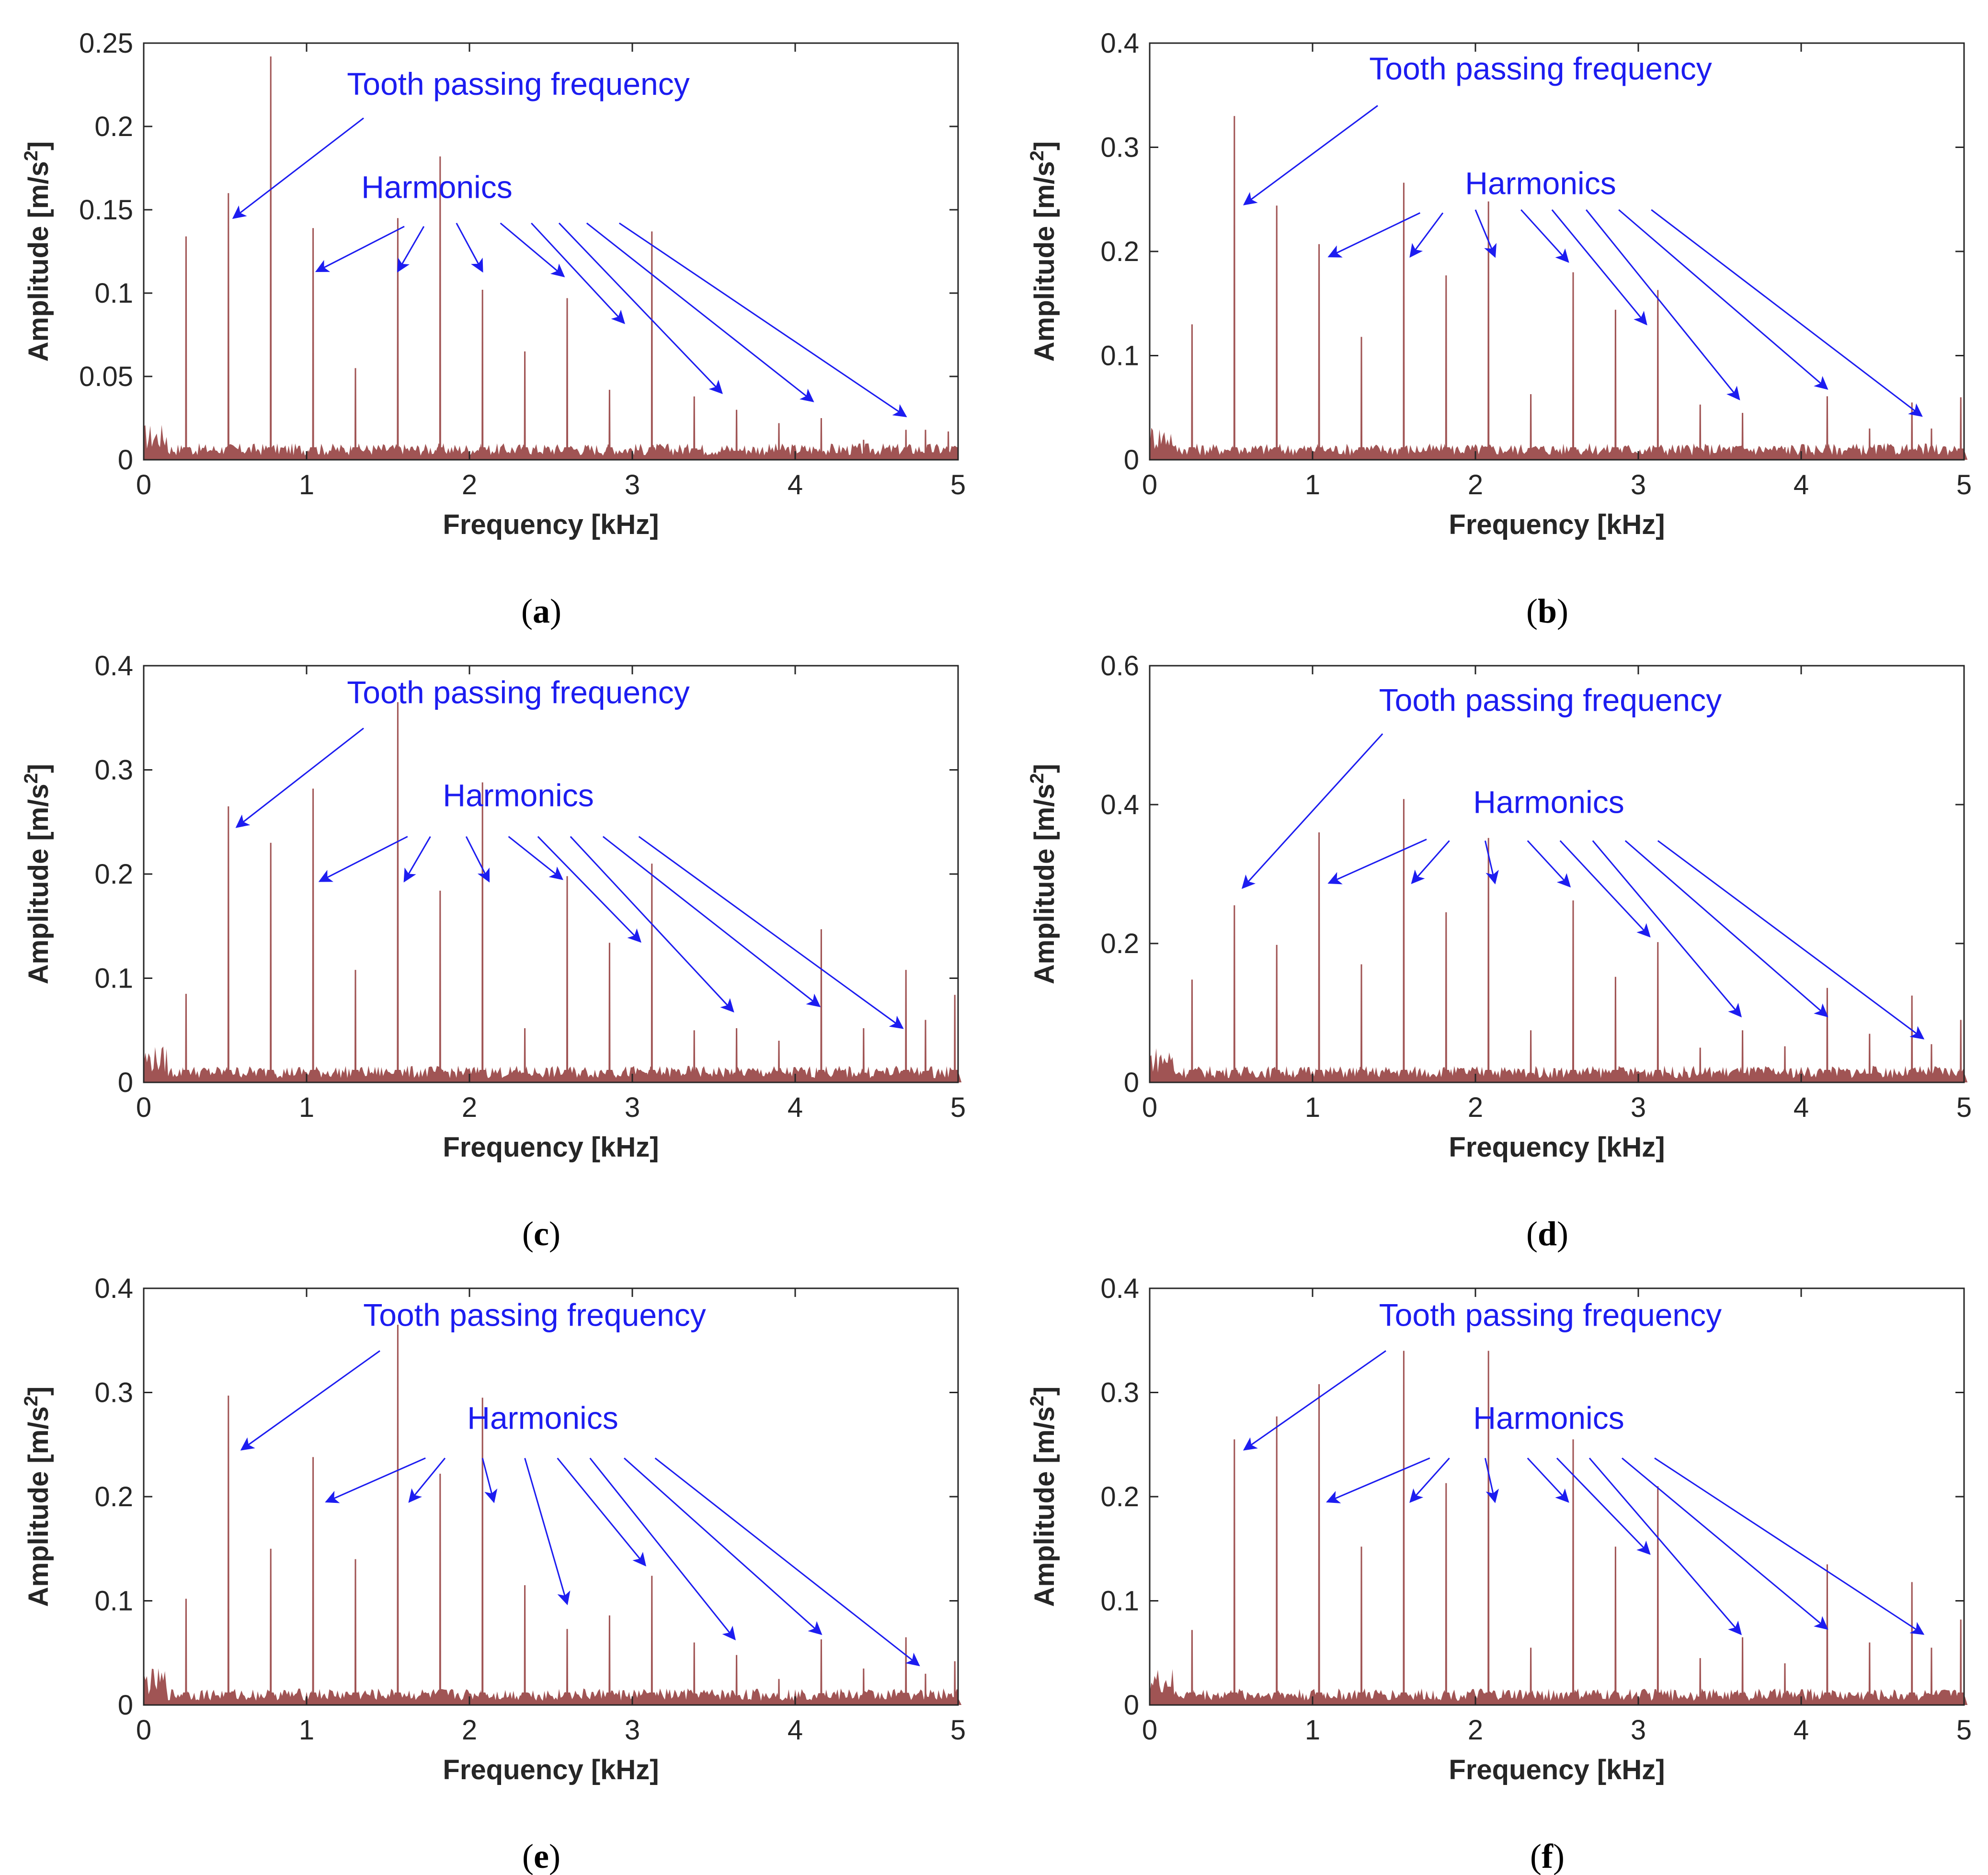 The width and height of the screenshot is (1988, 1875). What do you see at coordinates (1547, 1234) in the screenshot?
I see `panel-caption: (d)` at bounding box center [1547, 1234].